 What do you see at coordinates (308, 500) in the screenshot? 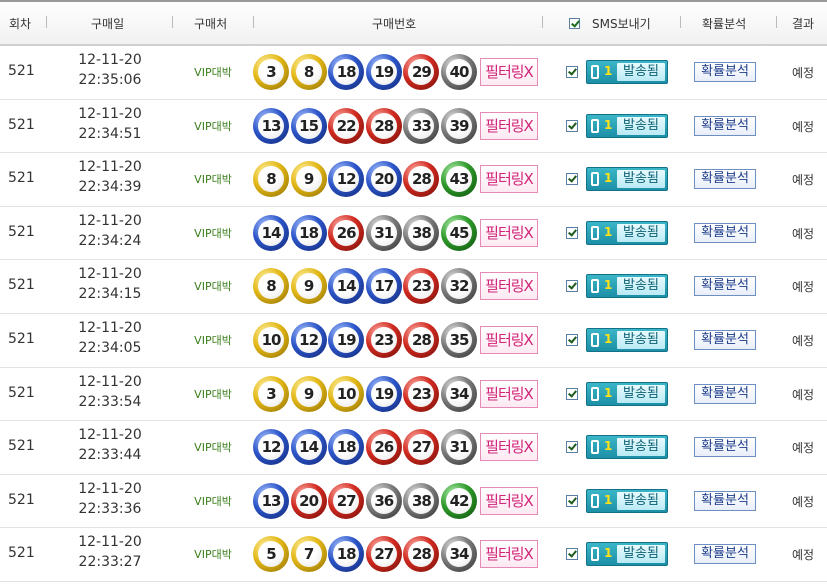
I see `lotto-ball: 20` at bounding box center [308, 500].